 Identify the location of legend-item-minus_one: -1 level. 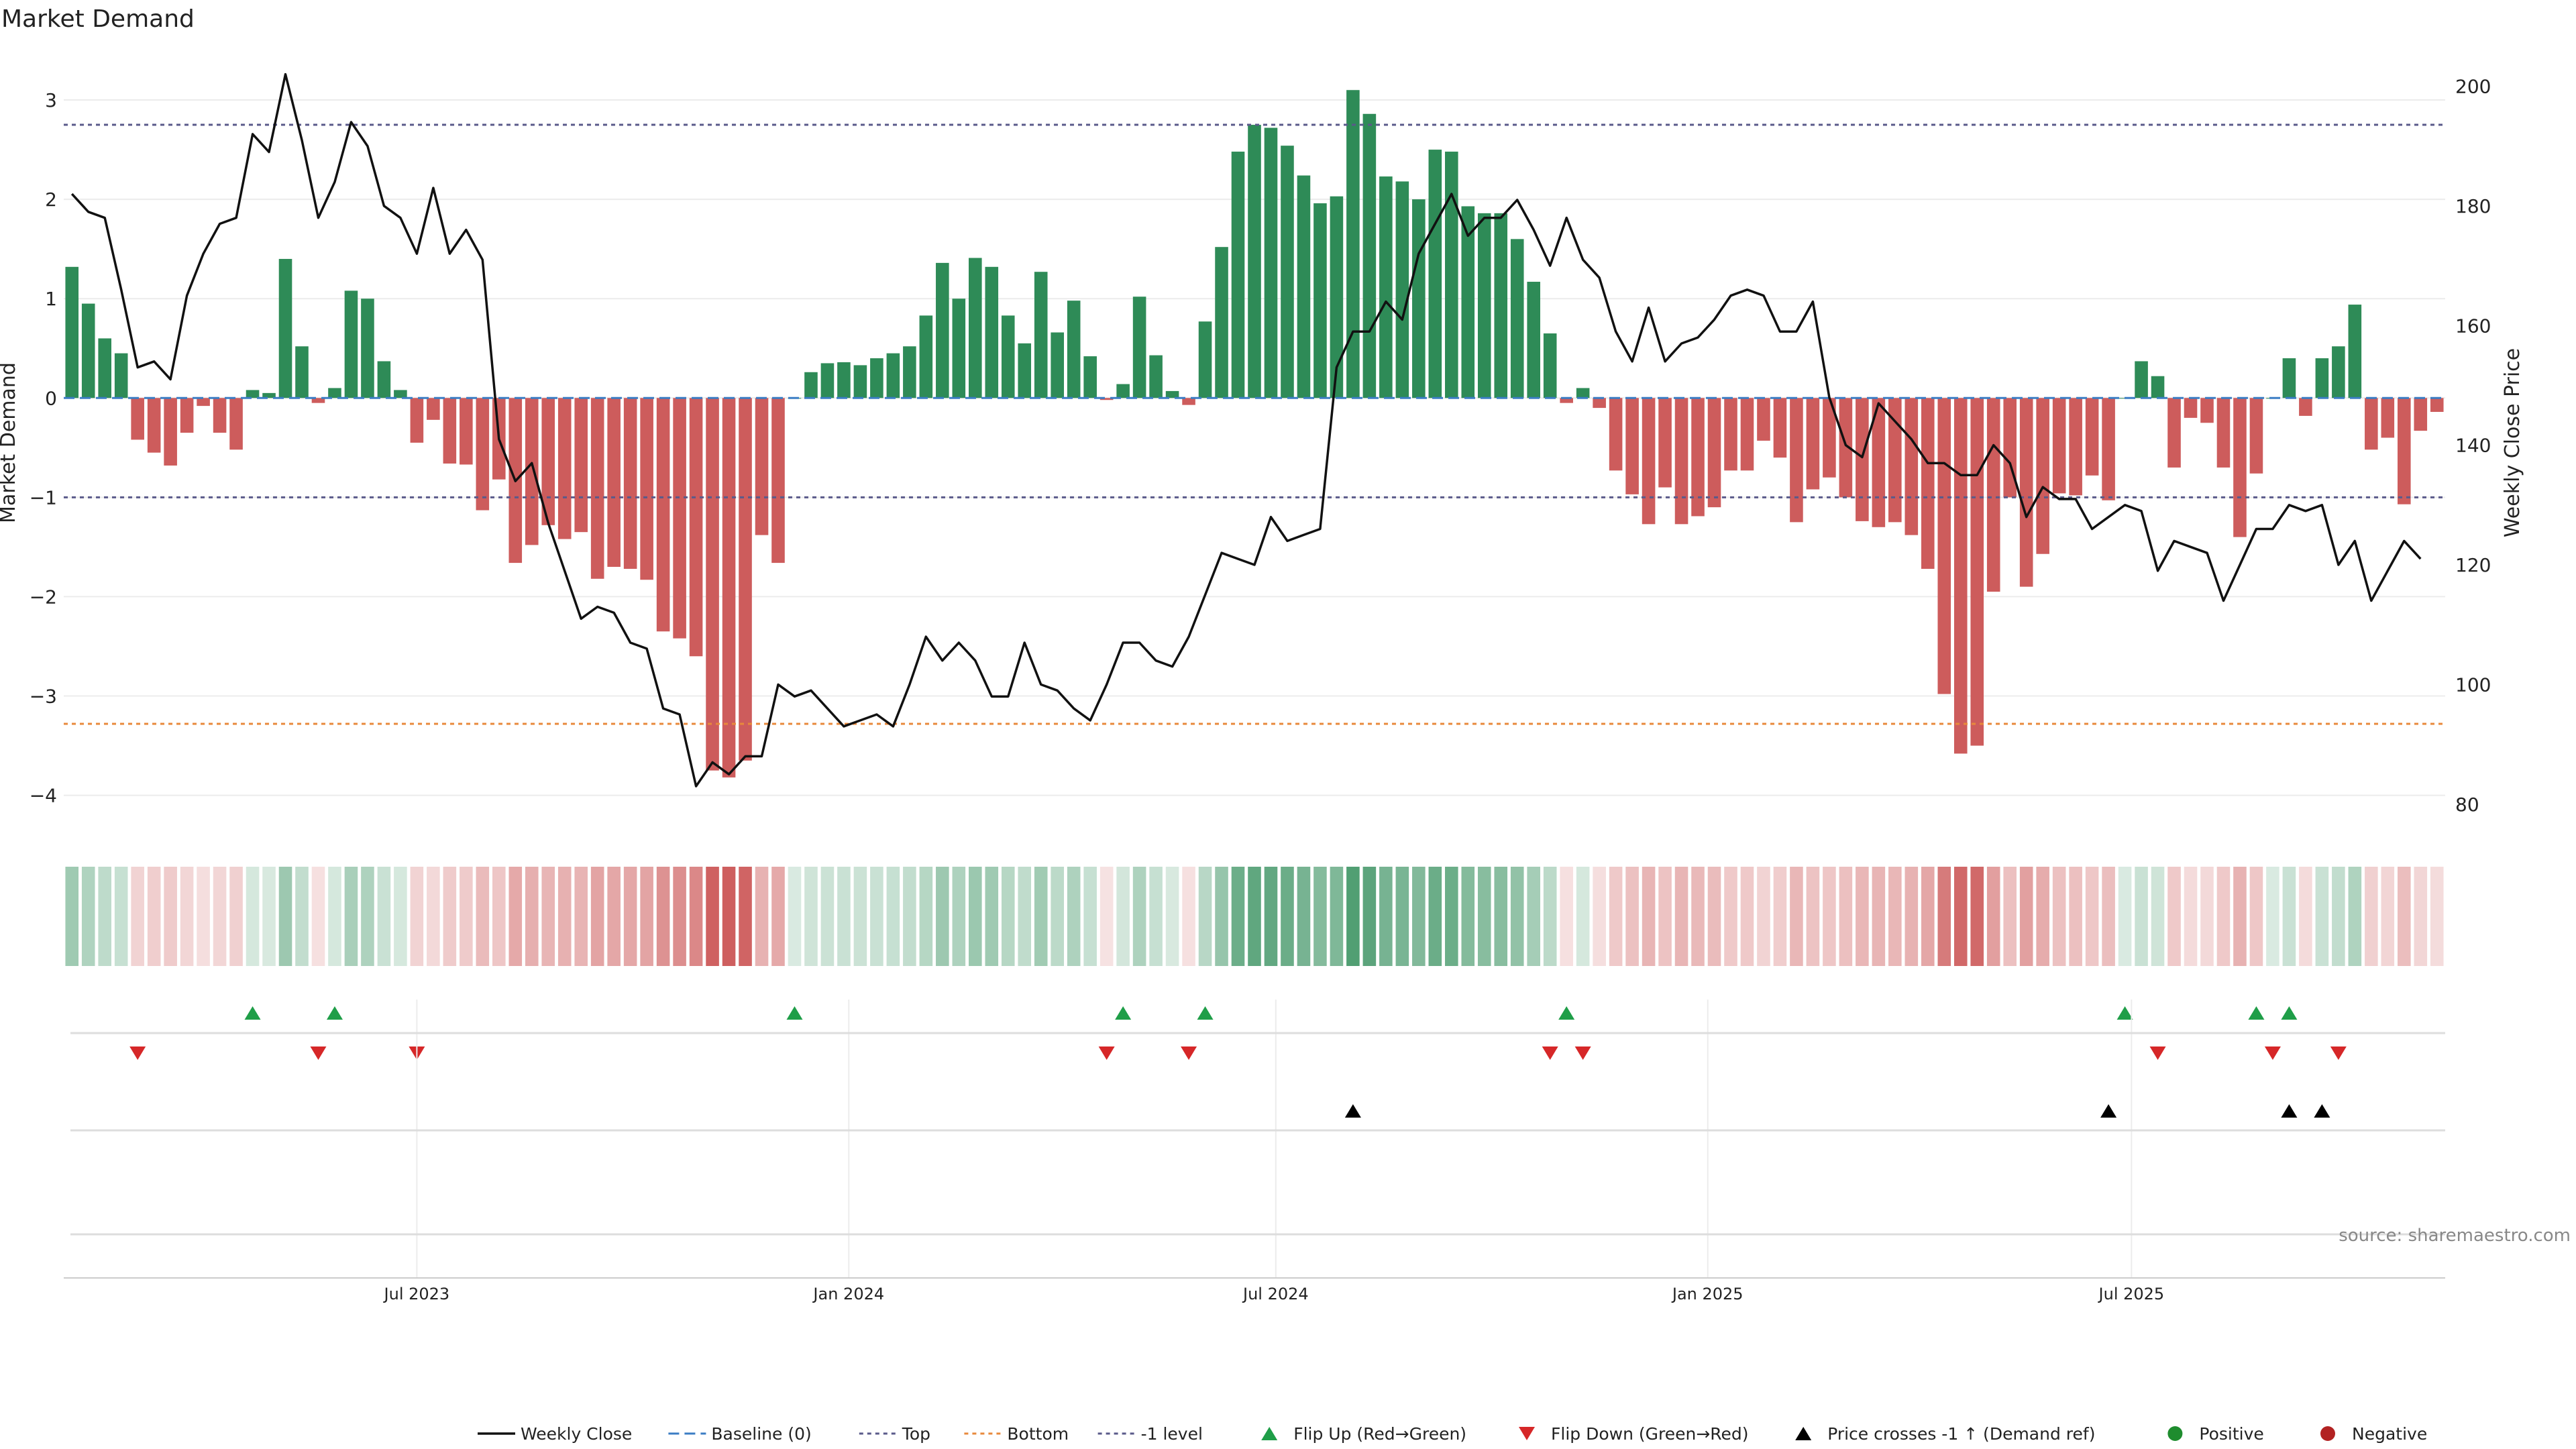
(1150, 1434).